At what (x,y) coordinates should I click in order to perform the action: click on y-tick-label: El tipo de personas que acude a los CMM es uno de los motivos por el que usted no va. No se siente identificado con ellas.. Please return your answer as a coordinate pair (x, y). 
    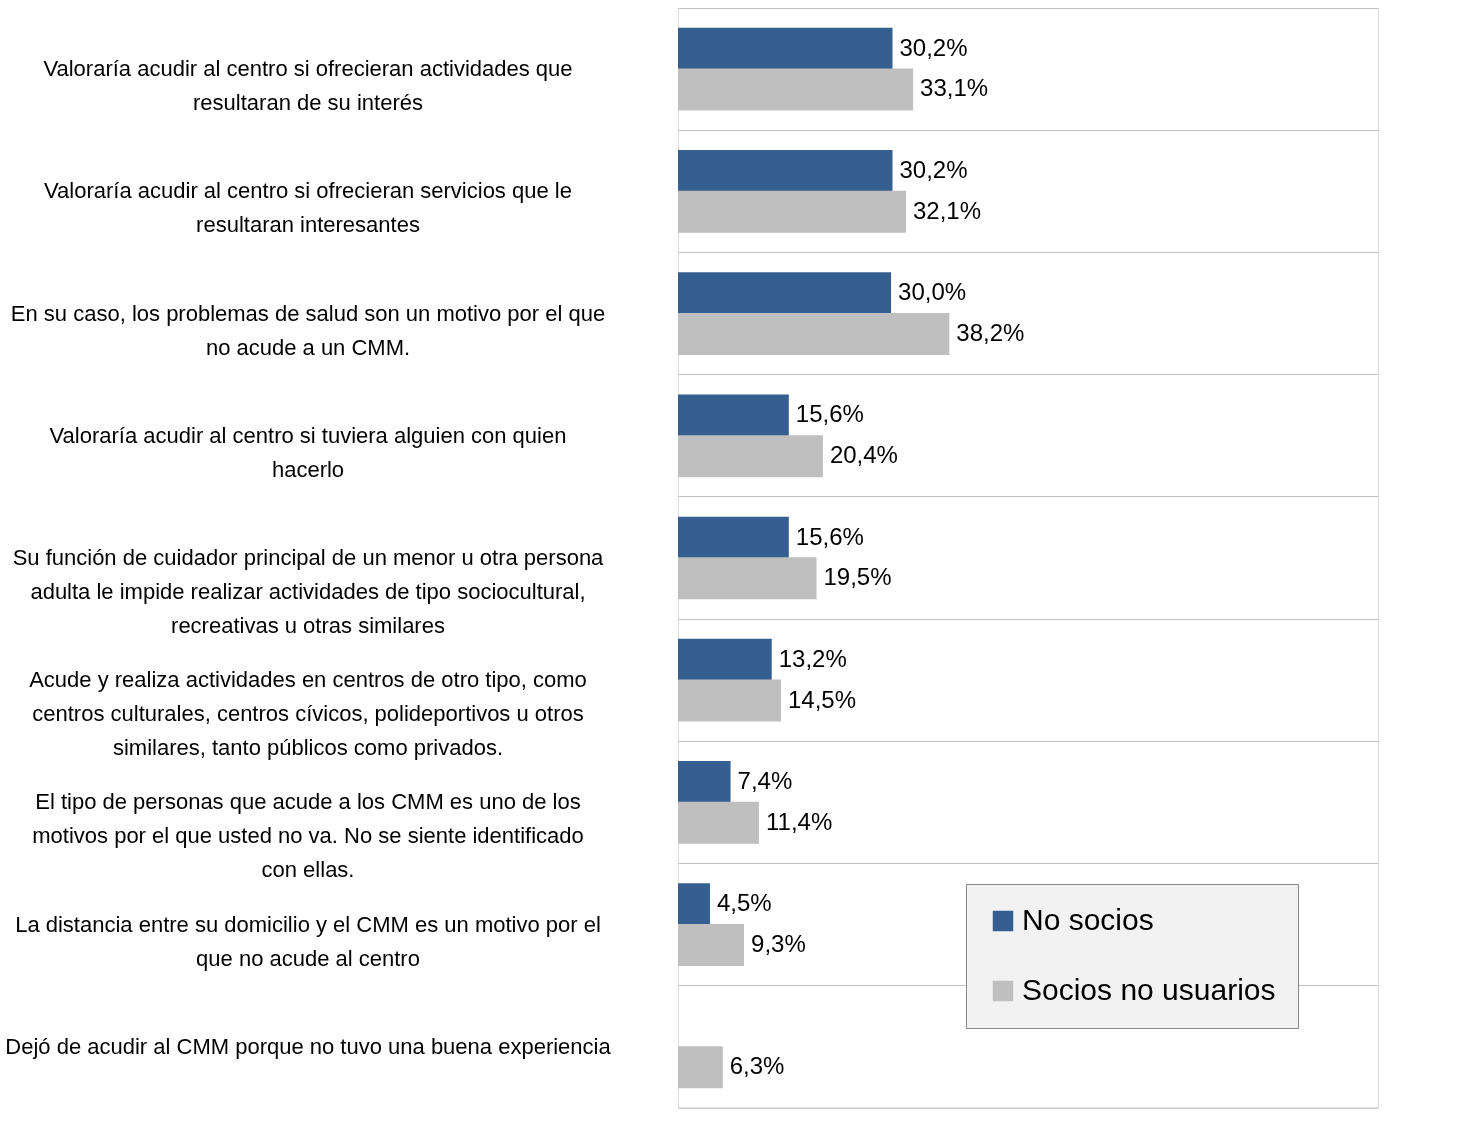
    Looking at the image, I should click on (308, 836).